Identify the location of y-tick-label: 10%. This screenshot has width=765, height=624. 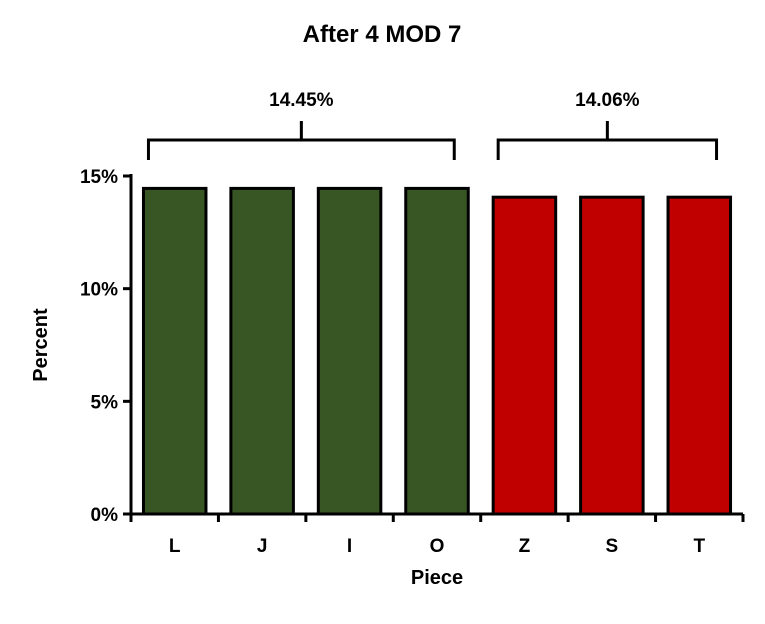
(99, 290).